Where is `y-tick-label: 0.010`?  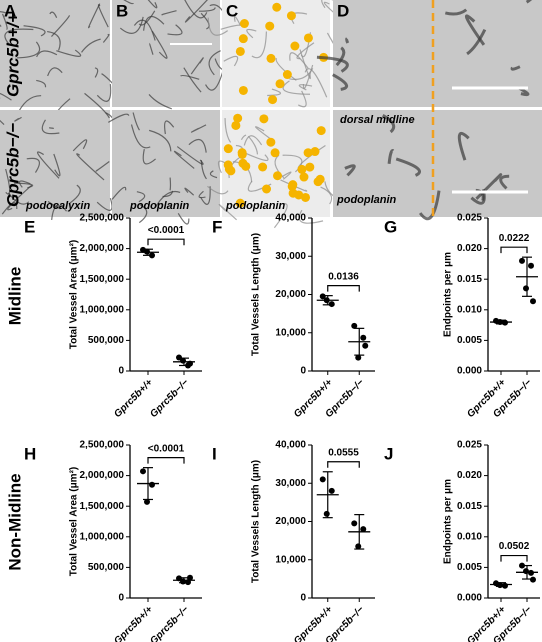 y-tick-label: 0.010 is located at coordinates (469, 309).